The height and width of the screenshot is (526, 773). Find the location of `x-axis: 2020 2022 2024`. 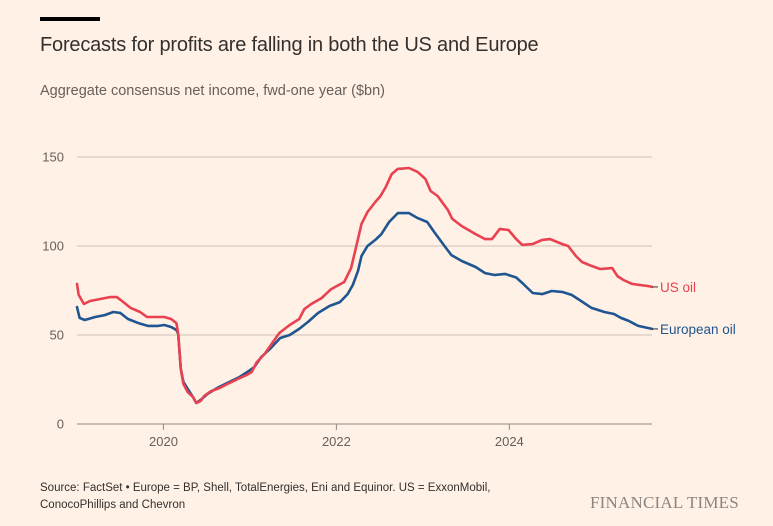

x-axis: 2020 2022 2024 is located at coordinates (336, 436).